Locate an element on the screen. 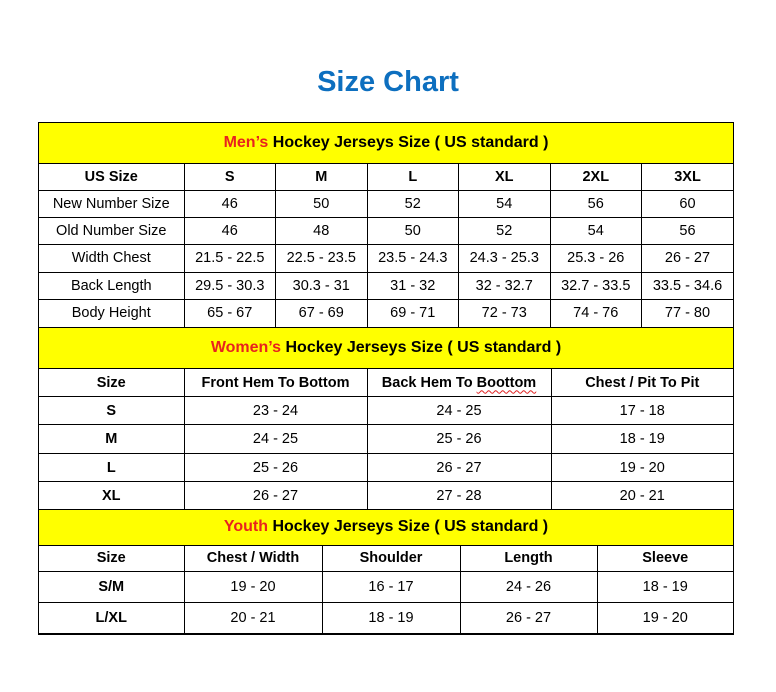 Image resolution: width=776 pixels, height=692 pixels. men-value-cell: 77 - 80 is located at coordinates (687, 313).